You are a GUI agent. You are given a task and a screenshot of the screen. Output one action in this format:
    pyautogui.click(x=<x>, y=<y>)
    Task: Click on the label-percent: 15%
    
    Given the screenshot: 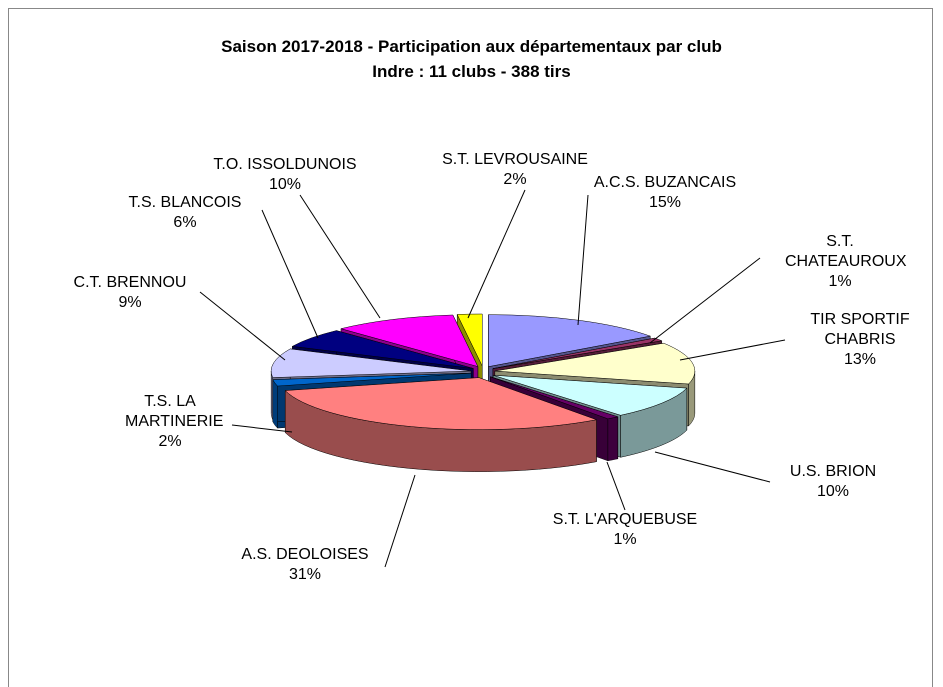 What is the action you would take?
    pyautogui.click(x=665, y=202)
    